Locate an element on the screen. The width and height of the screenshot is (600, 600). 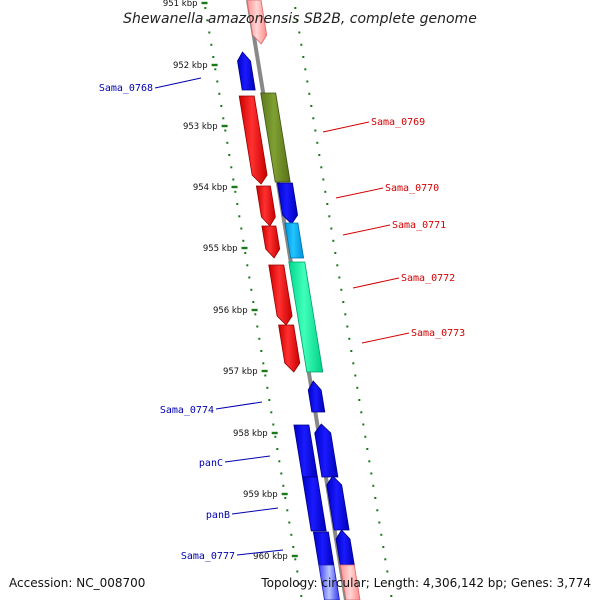
tick-label: 951 kbp is located at coordinates (180, 4).